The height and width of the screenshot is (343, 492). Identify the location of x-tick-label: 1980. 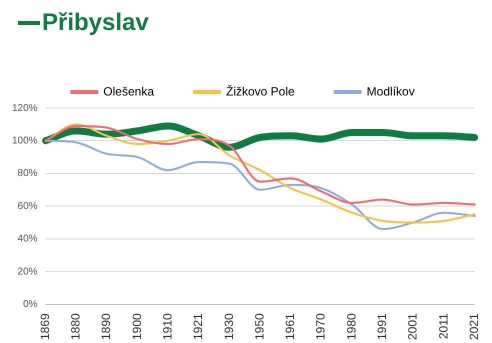
(351, 326).